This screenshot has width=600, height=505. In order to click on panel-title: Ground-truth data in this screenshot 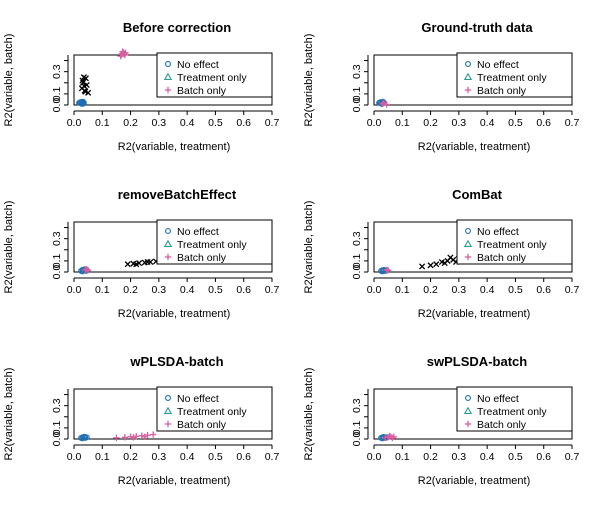, I will do `click(477, 27)`.